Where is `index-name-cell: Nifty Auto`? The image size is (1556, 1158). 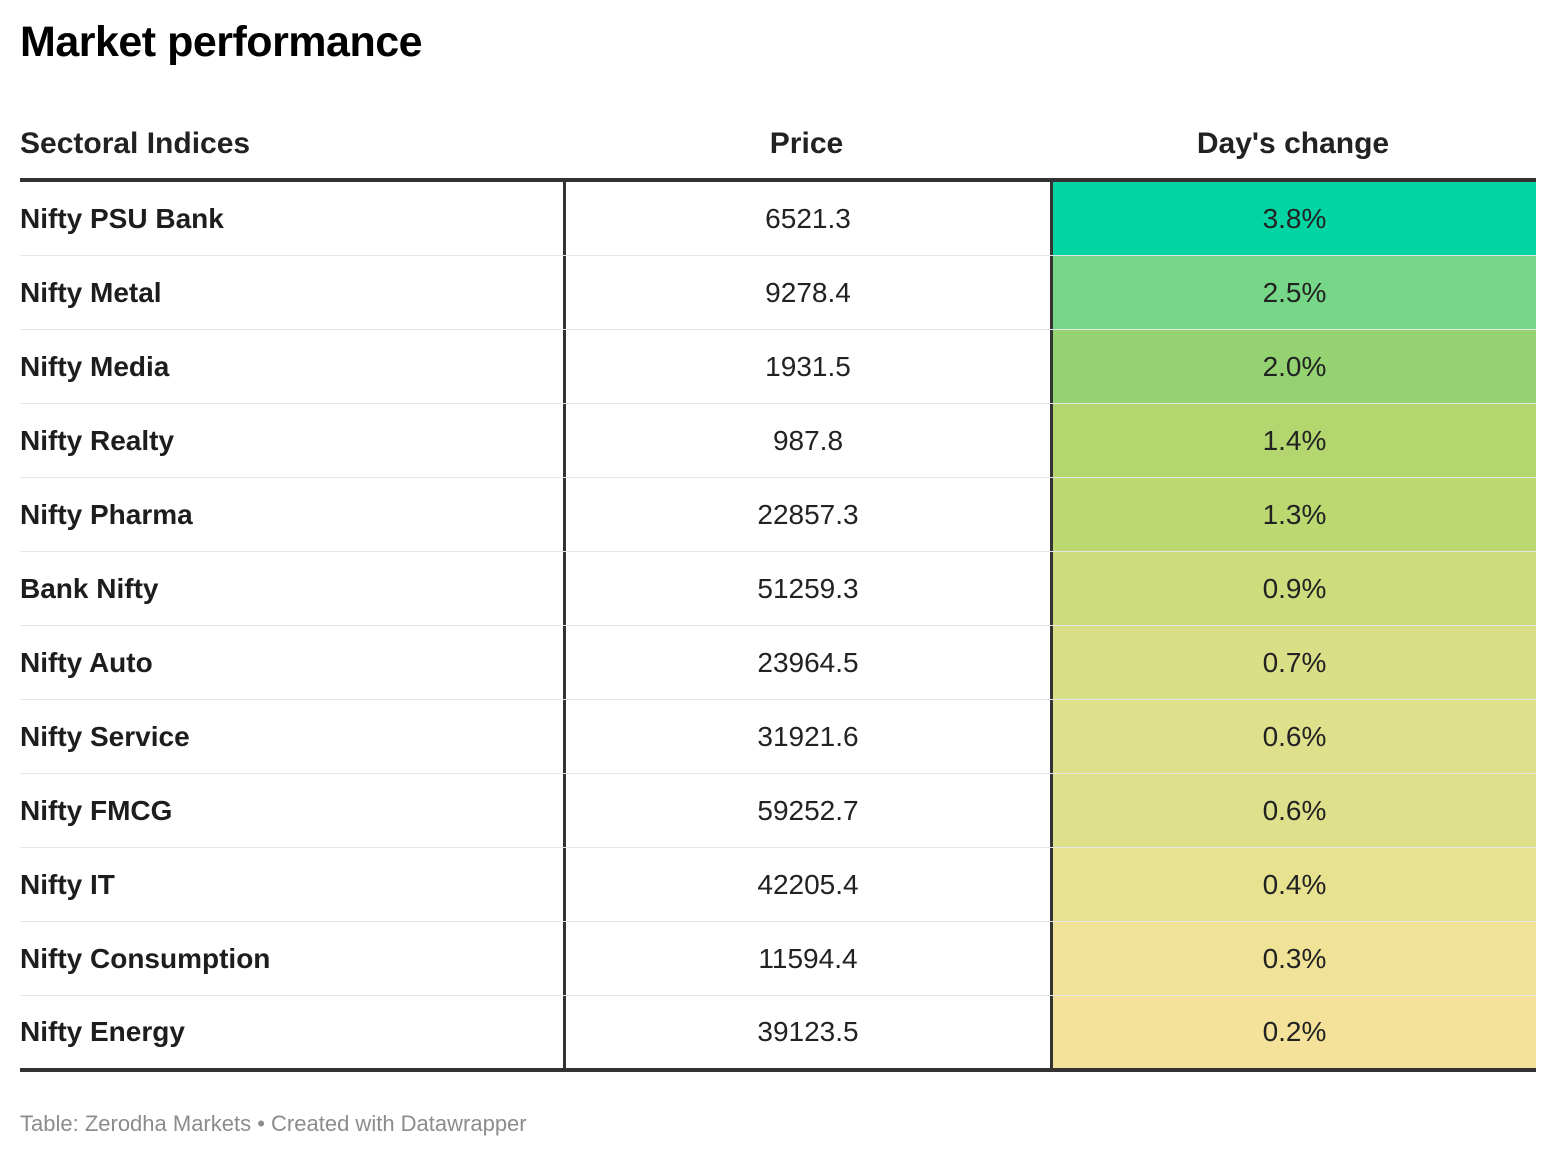
index-name-cell: Nifty Auto is located at coordinates (86, 662).